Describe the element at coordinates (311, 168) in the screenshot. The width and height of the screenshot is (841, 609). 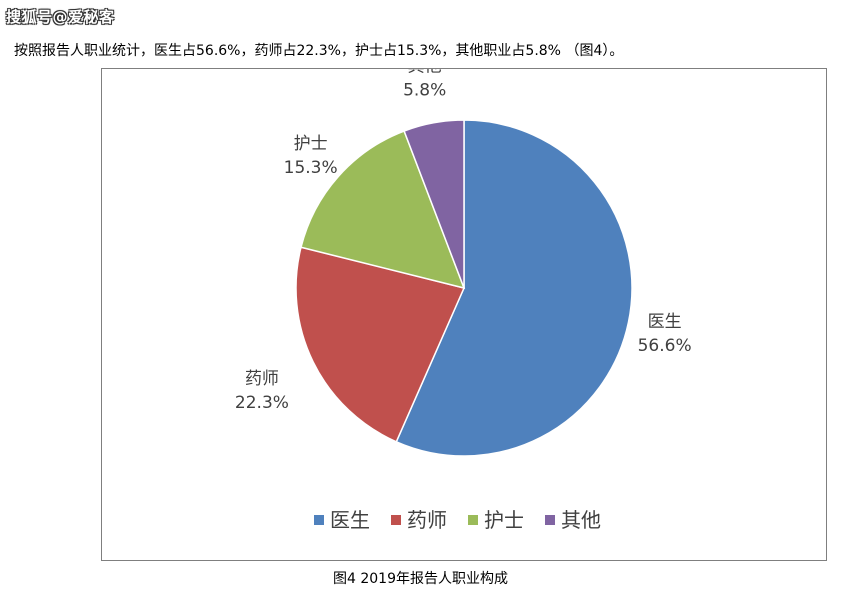
I see `slice-label-value-nurse: 15.3%` at that location.